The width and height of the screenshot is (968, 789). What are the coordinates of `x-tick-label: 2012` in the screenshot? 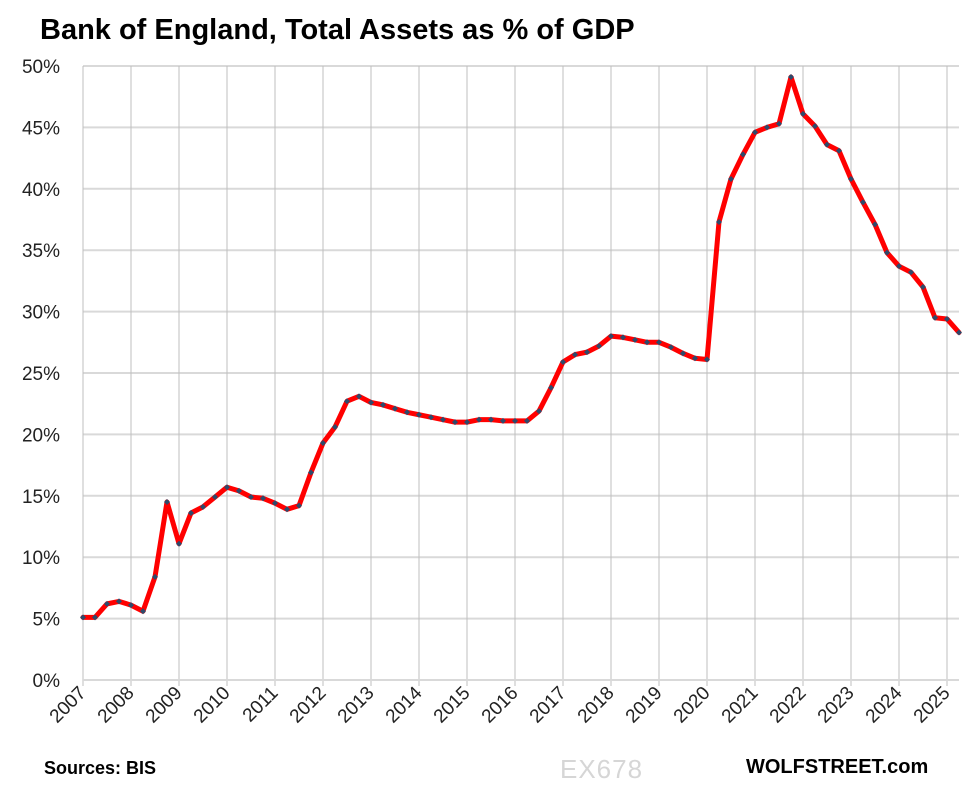 It's located at (308, 705).